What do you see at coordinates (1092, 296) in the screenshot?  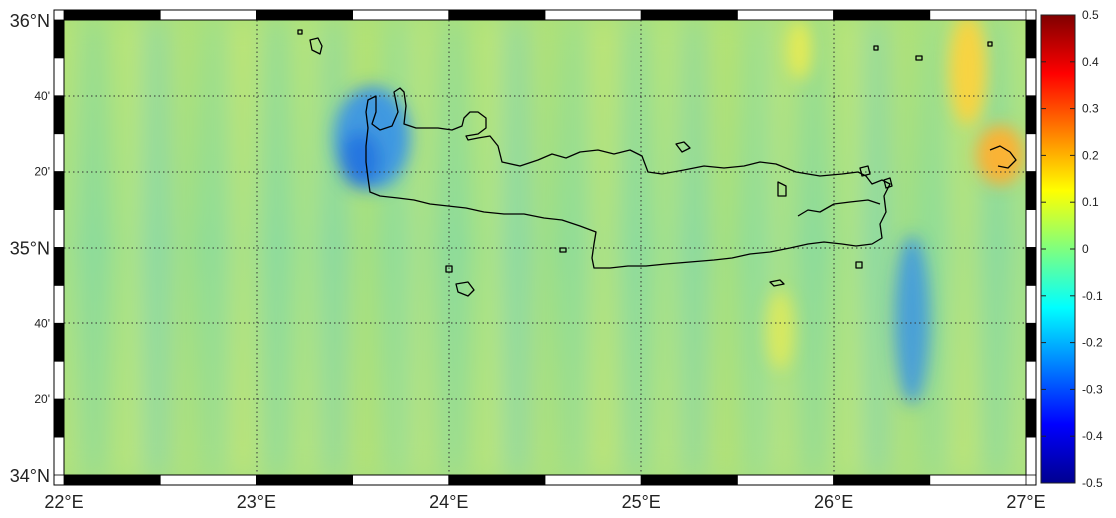 I see `colorbar-tick-label: -0.1` at bounding box center [1092, 296].